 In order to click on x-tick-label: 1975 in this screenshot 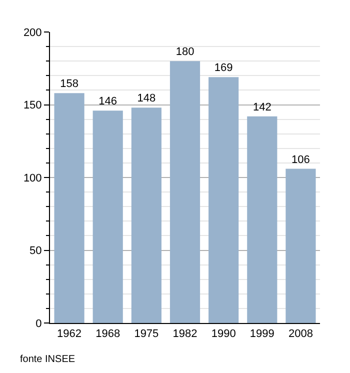, I will do `click(146, 334)`.